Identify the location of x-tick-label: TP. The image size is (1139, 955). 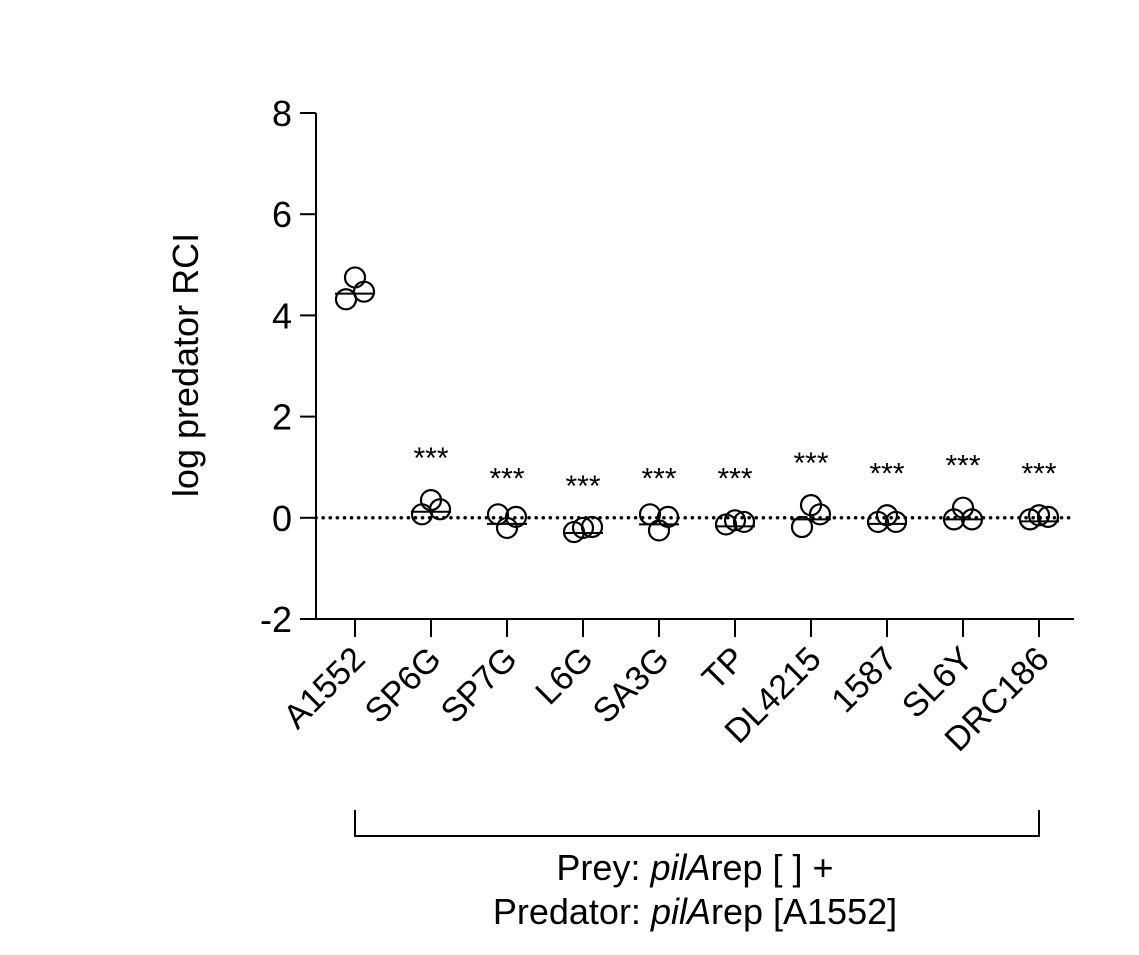
(724, 669).